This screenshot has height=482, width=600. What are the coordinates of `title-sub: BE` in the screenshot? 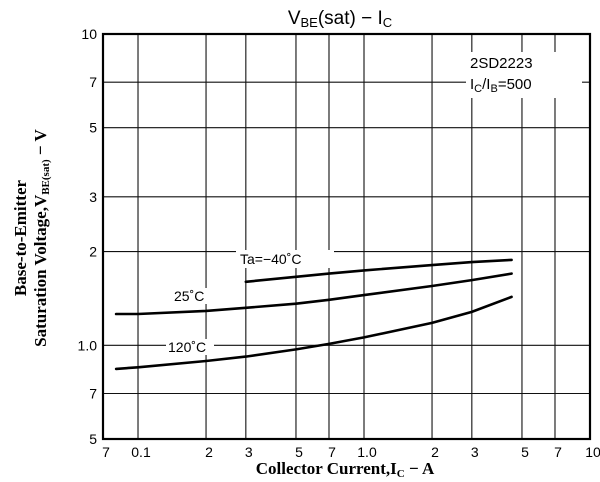 It's located at (310, 22).